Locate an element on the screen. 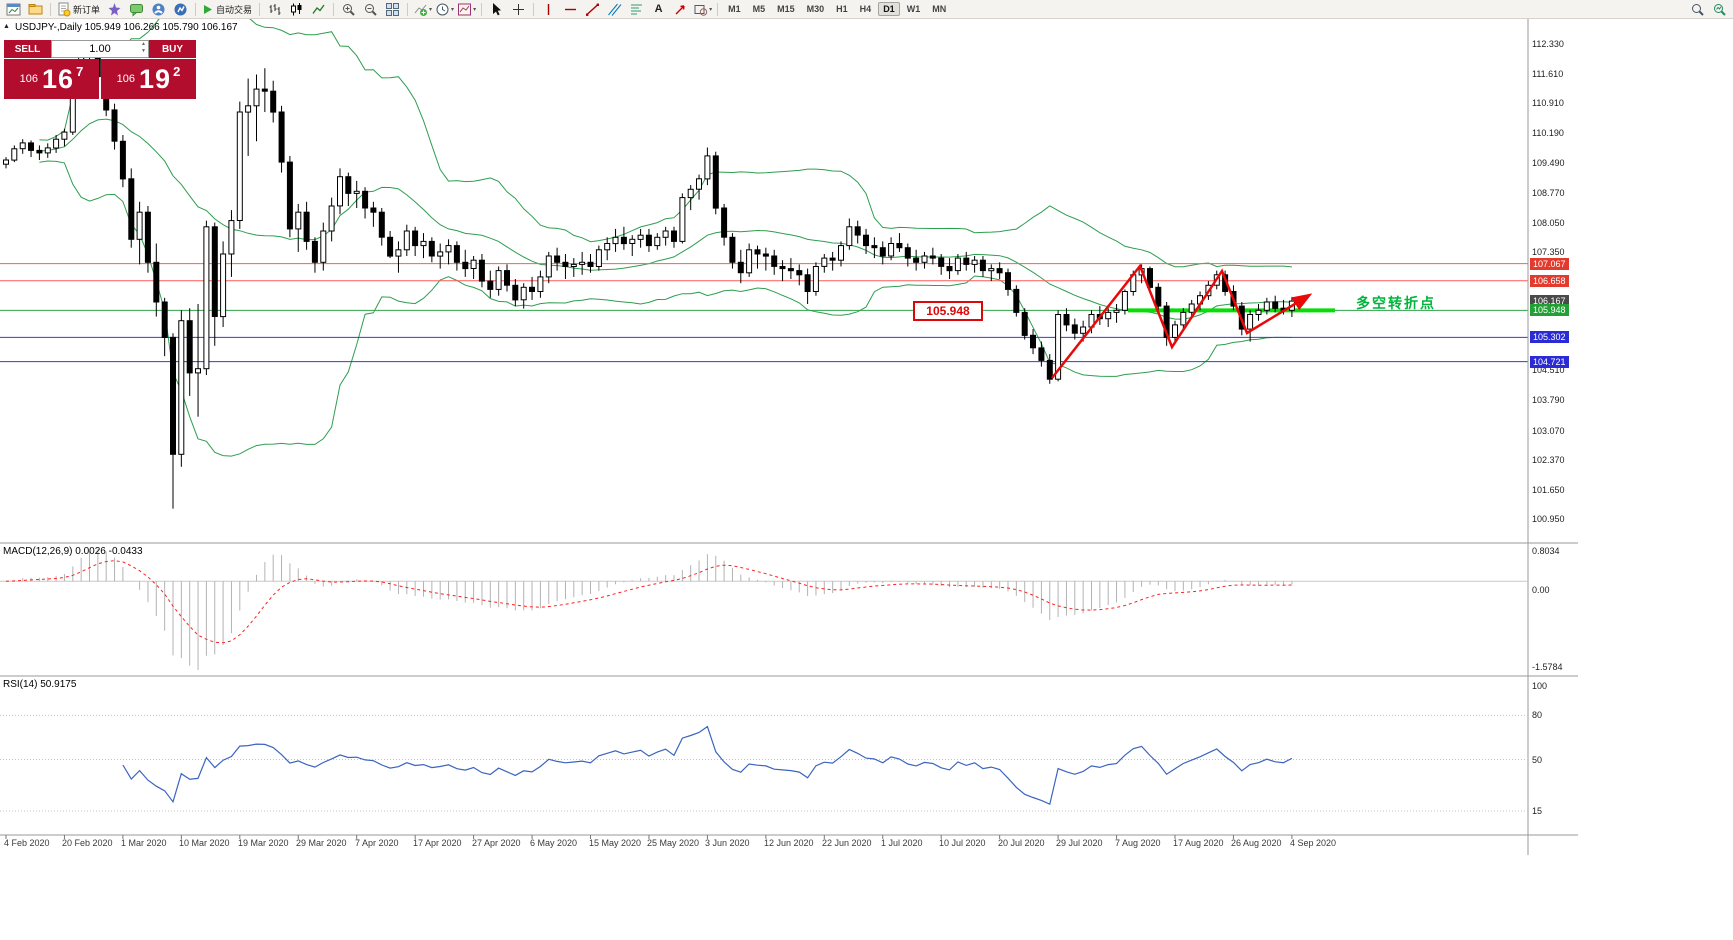  turning-point-label: 多空转折点 is located at coordinates (1396, 303).